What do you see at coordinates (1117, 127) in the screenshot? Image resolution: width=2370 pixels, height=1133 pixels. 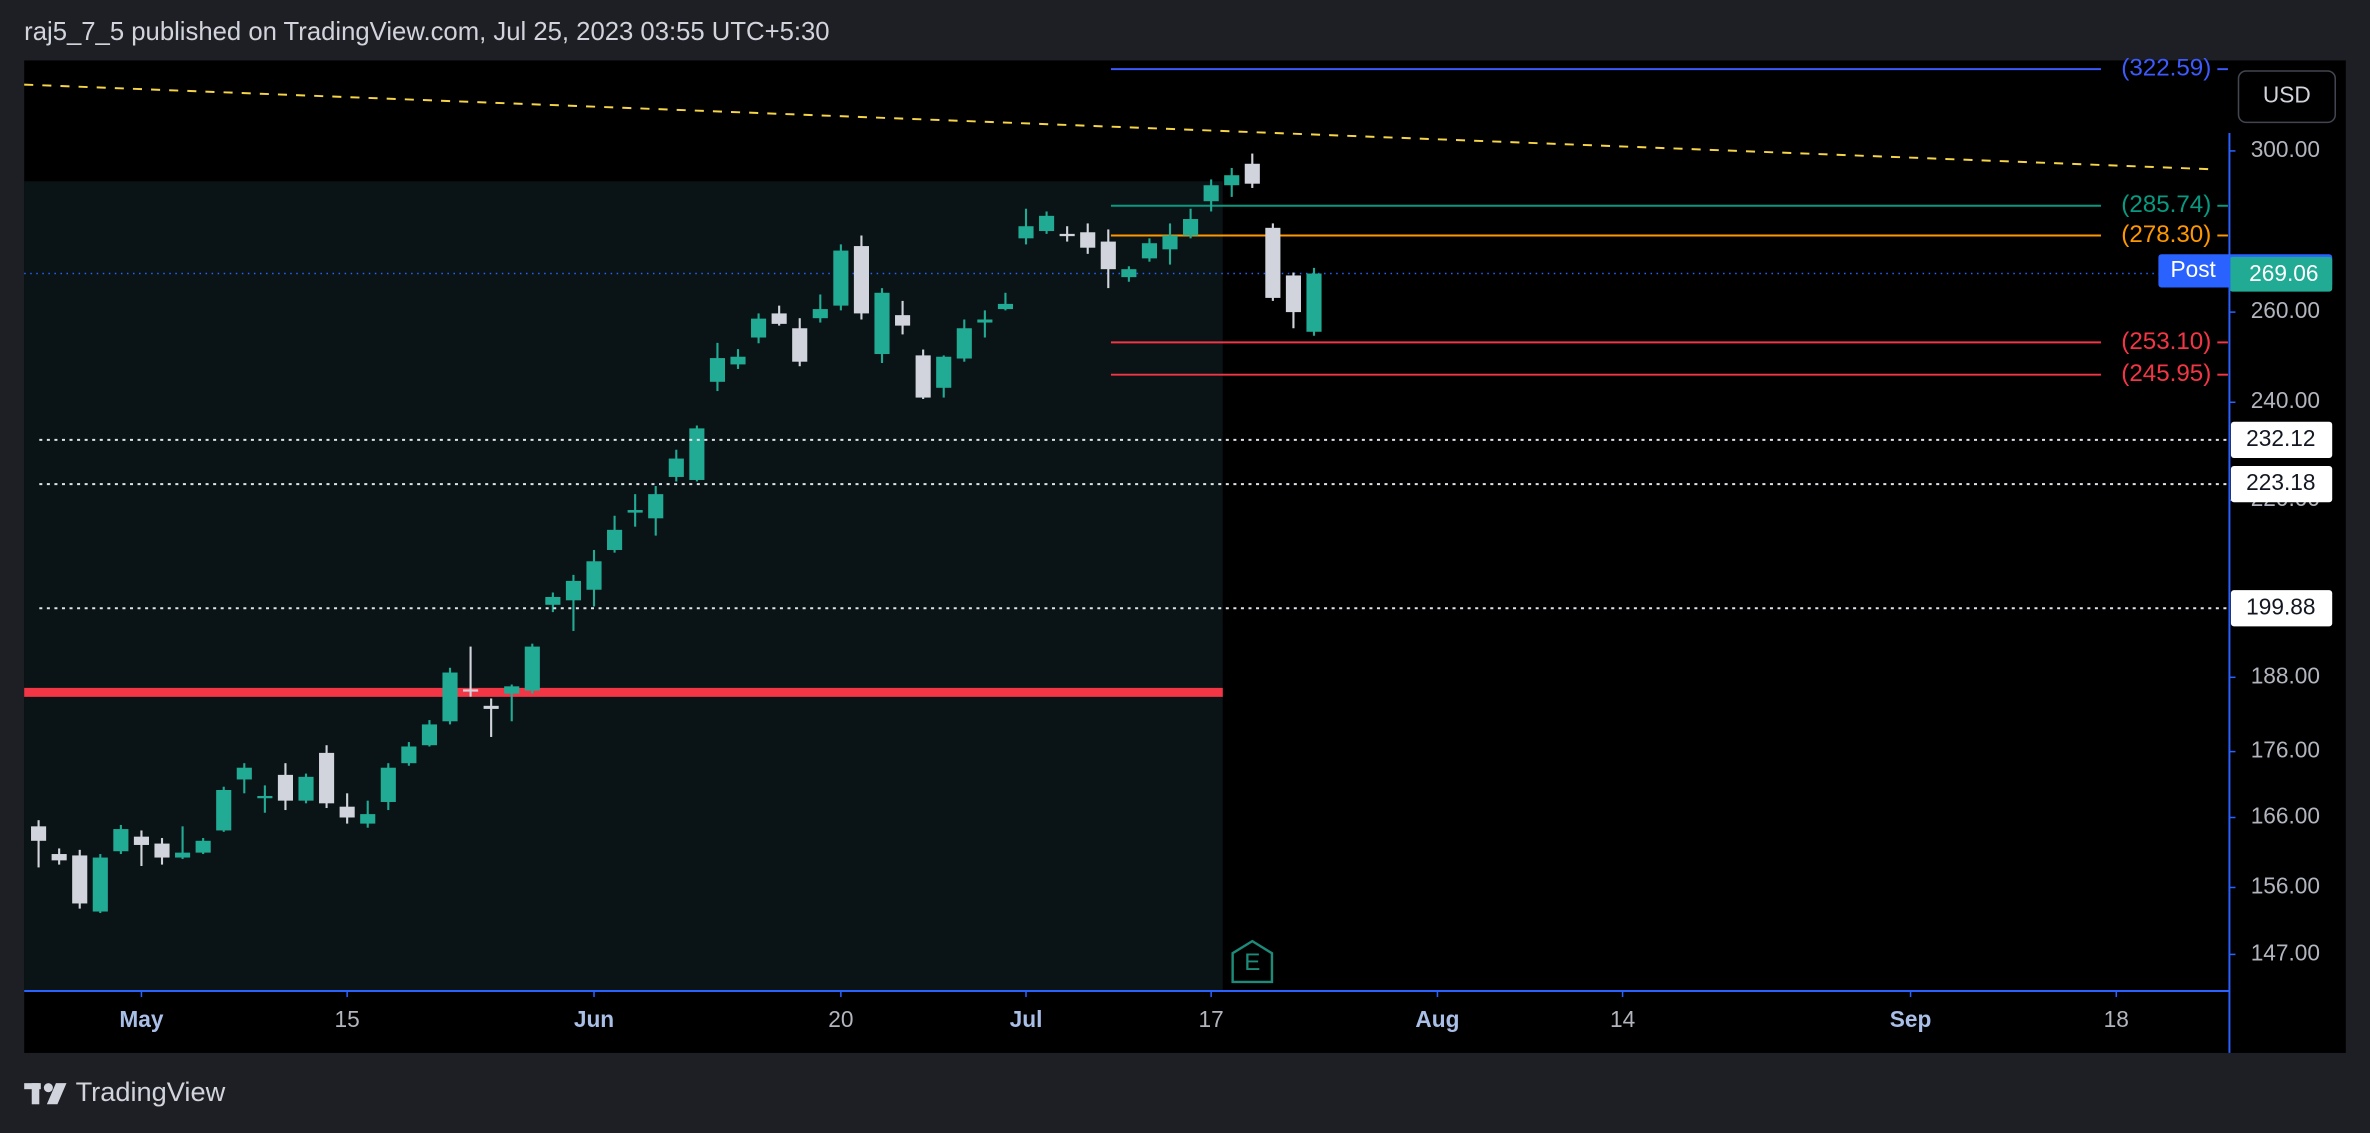 I see `trend-line` at bounding box center [1117, 127].